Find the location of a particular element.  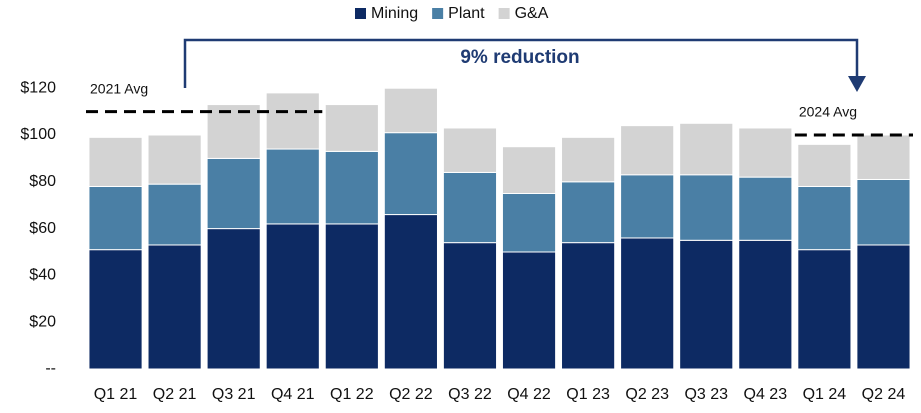

x-tick-label: Q1 22 is located at coordinates (352, 394).